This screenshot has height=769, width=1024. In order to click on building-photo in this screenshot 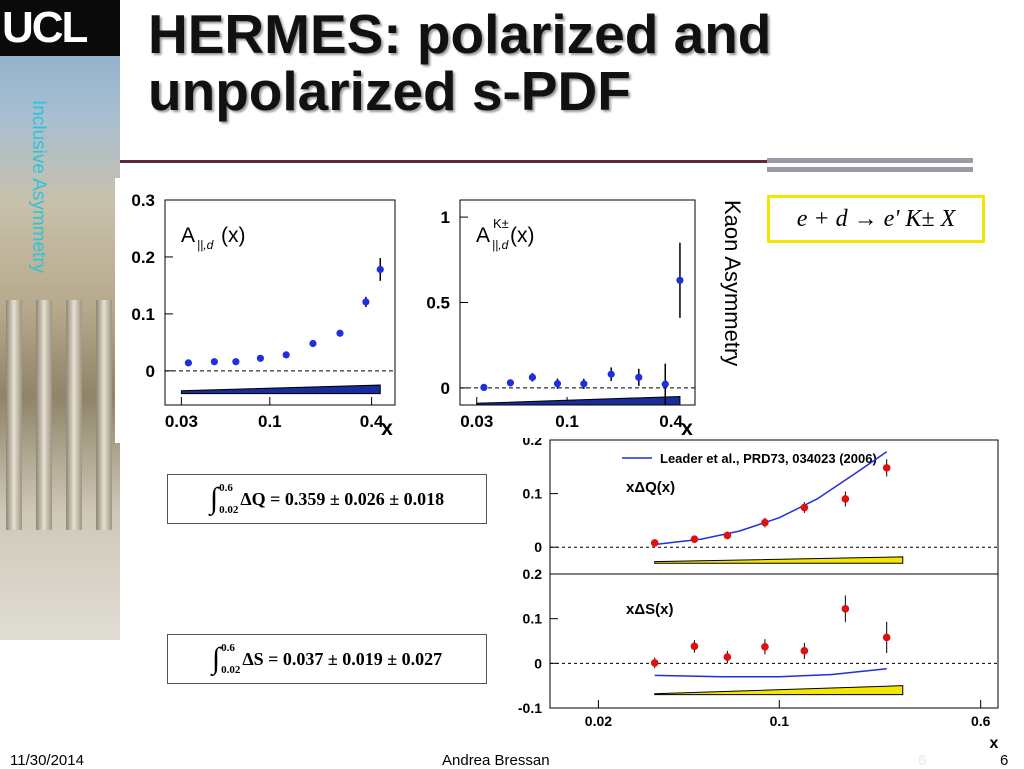, I will do `click(60, 320)`.